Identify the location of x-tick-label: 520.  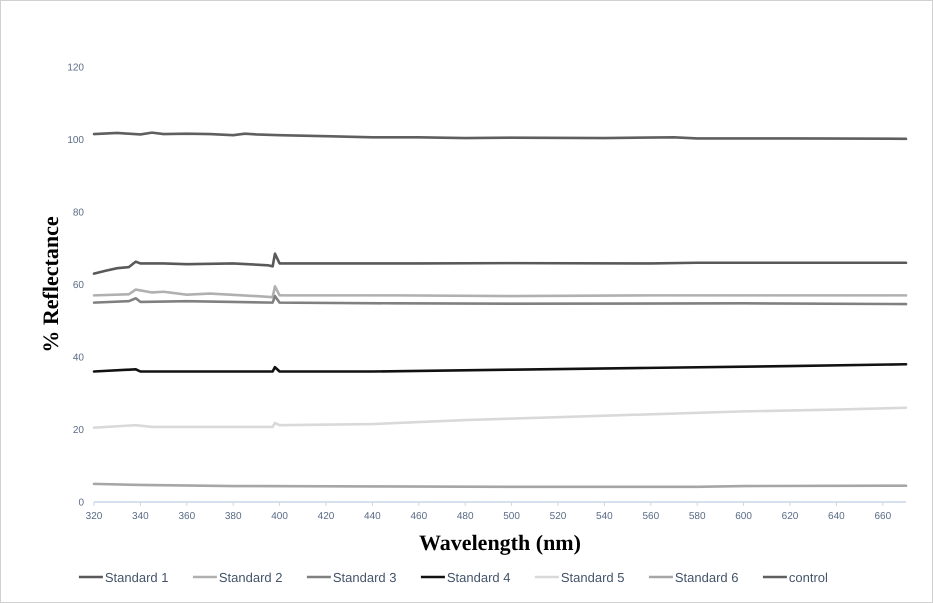
(558, 516).